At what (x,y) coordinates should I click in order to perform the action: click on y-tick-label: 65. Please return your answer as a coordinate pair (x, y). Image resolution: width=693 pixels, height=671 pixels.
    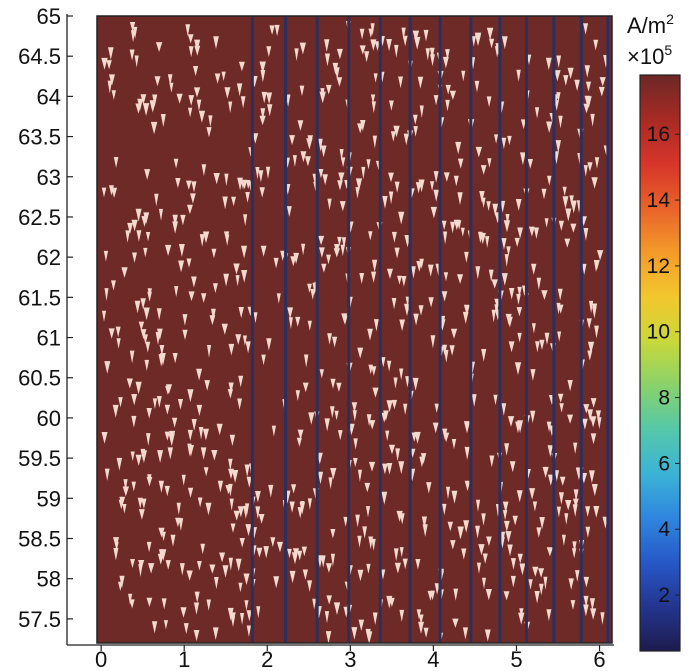
    Looking at the image, I should click on (49, 16).